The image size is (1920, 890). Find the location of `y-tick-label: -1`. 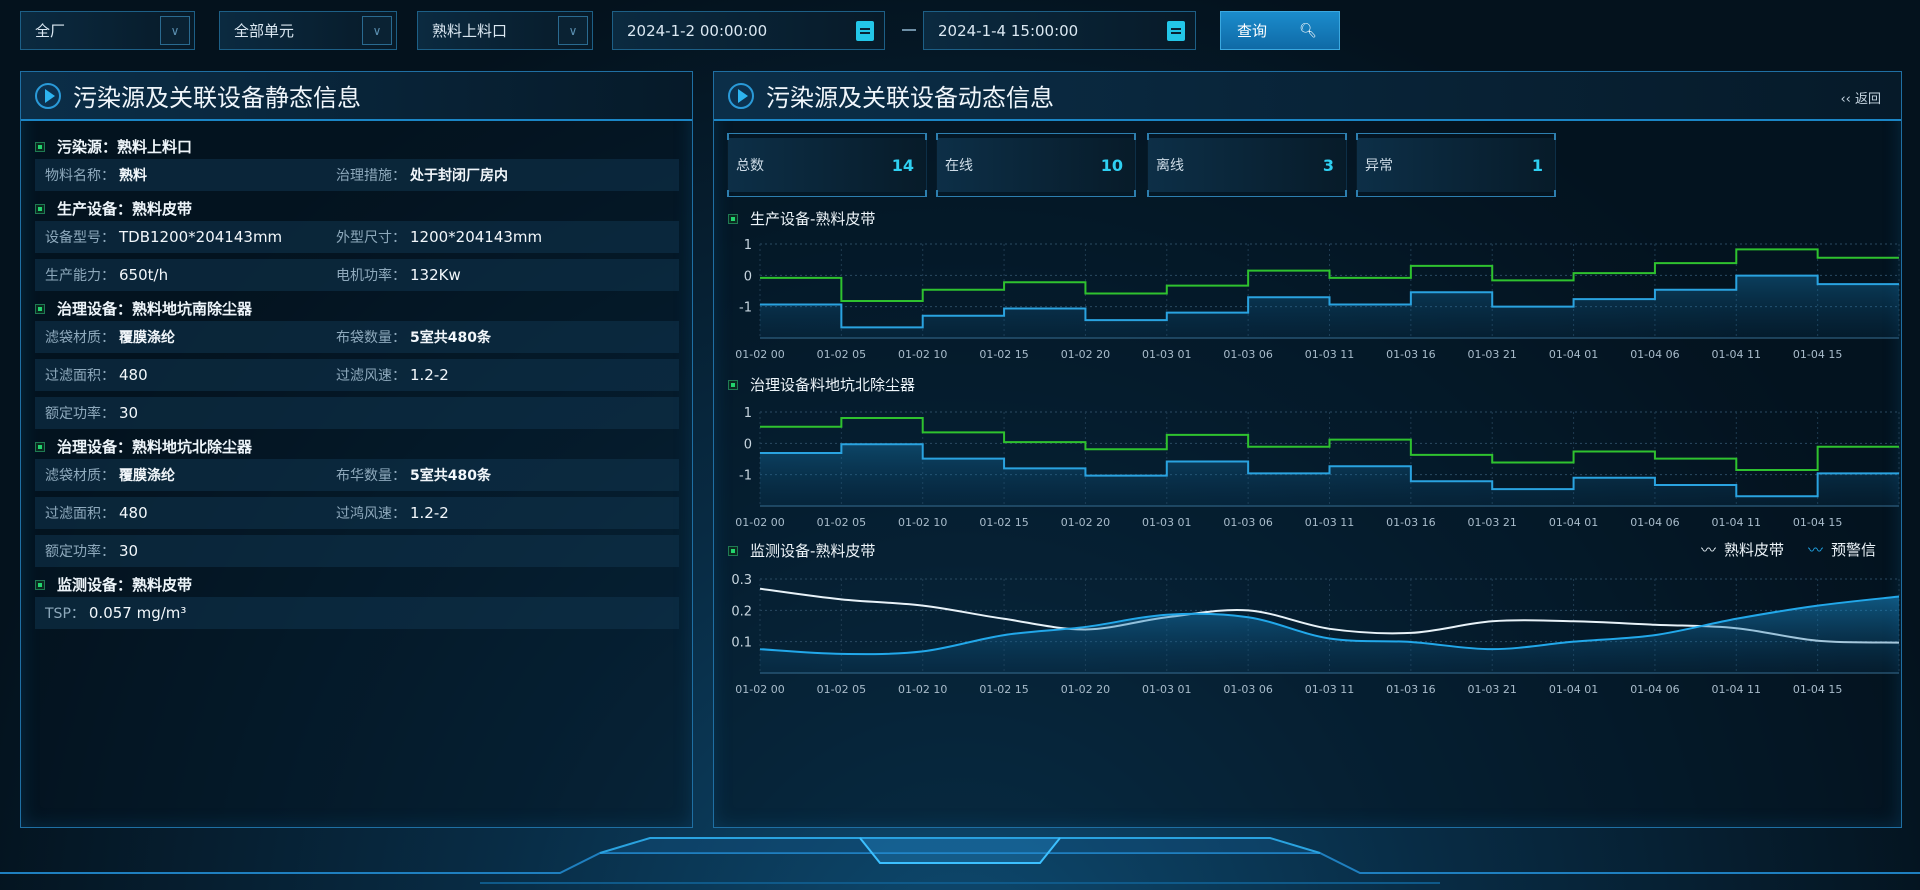

y-tick-label: -1 is located at coordinates (745, 308).